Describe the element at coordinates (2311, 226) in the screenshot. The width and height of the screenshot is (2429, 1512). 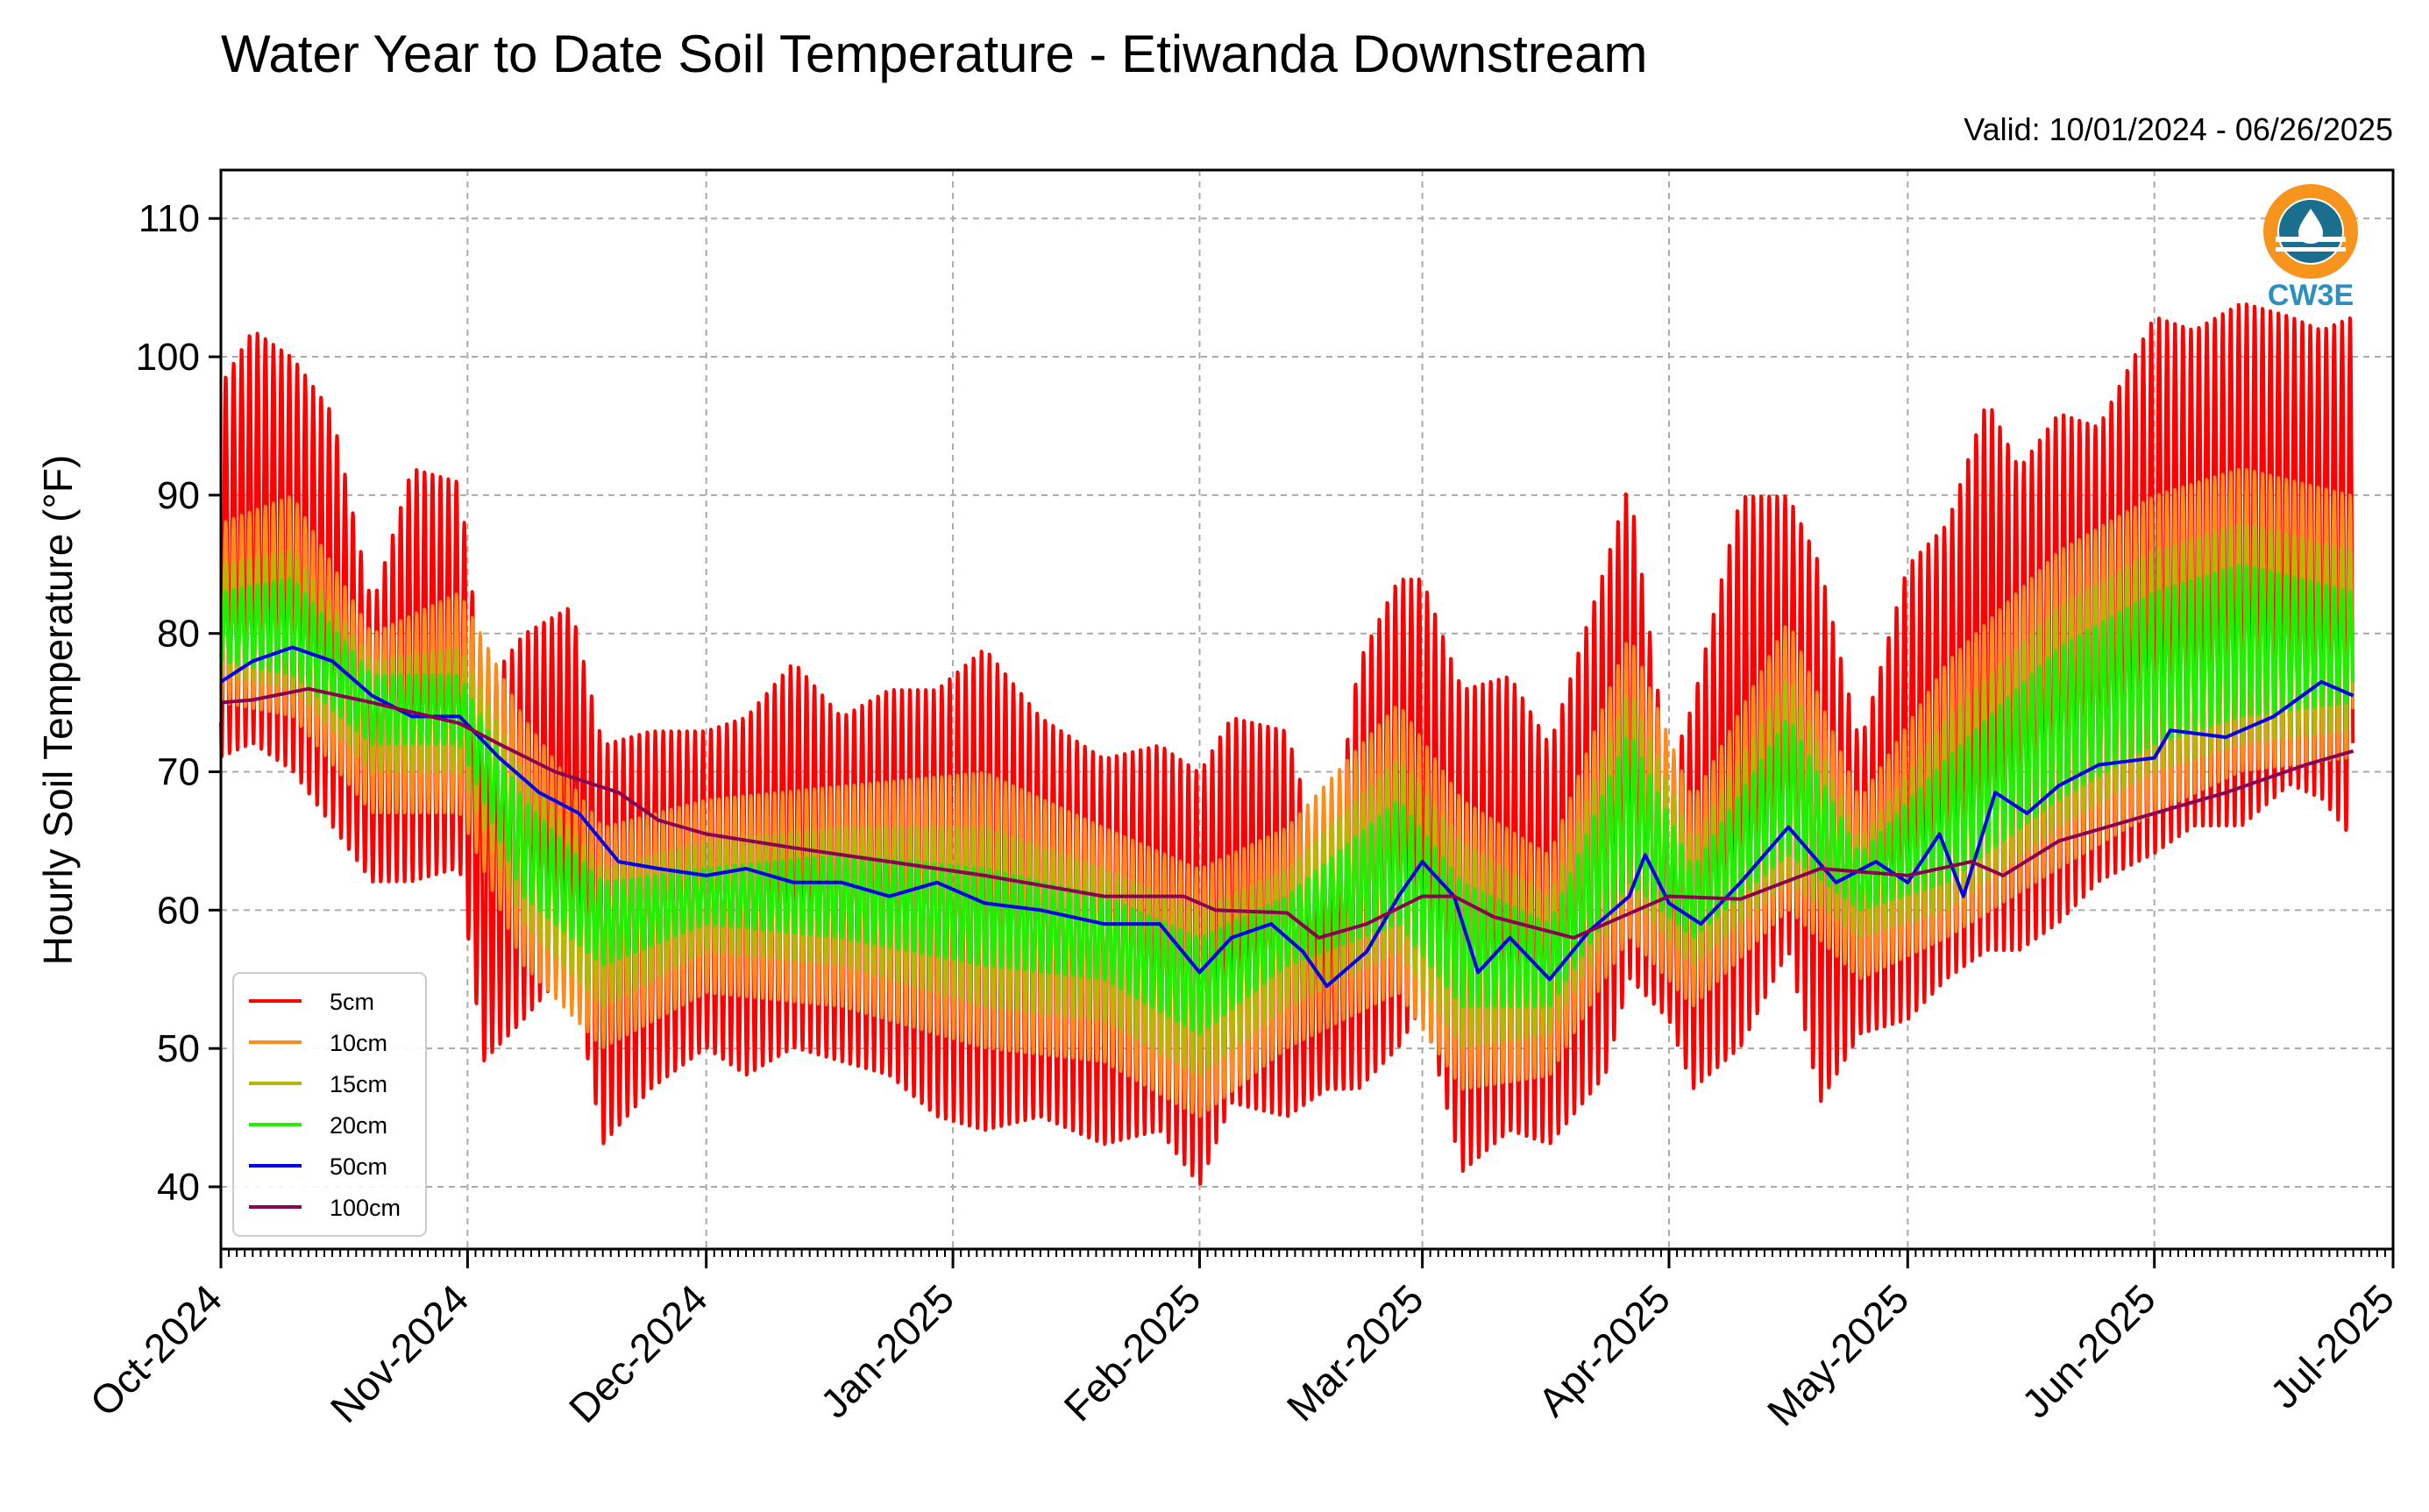
I see `drop-icon` at that location.